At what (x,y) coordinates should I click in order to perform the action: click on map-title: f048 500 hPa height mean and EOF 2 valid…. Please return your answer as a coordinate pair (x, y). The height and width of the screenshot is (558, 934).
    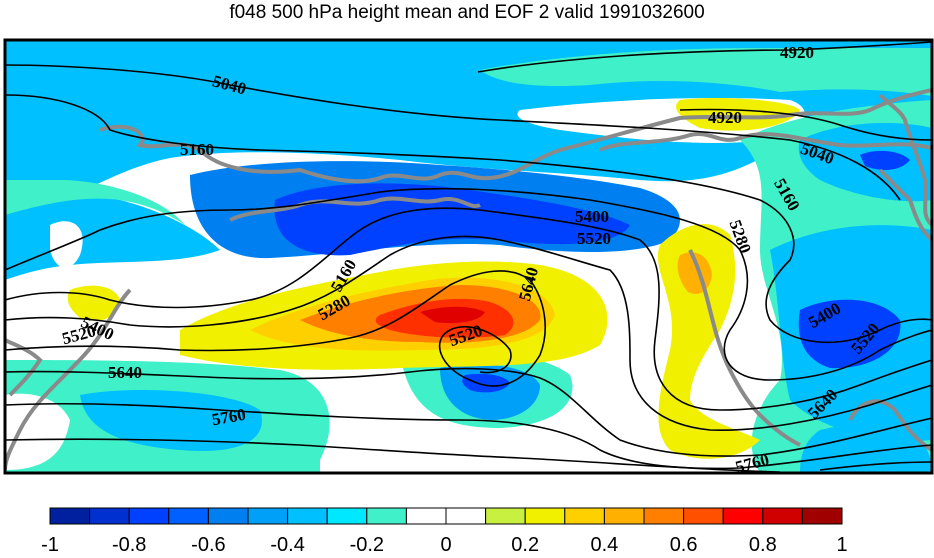
    Looking at the image, I should click on (467, 12).